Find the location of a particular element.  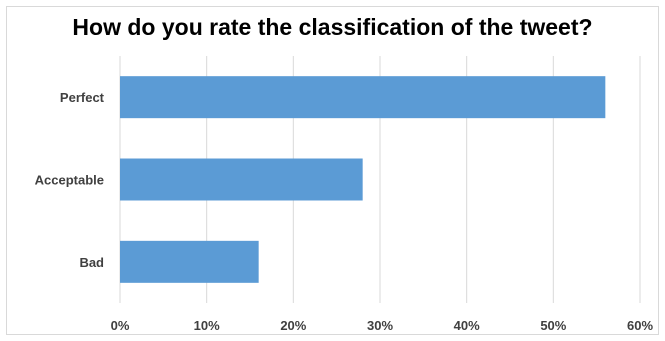

category-label-bad: Bad is located at coordinates (91, 262).